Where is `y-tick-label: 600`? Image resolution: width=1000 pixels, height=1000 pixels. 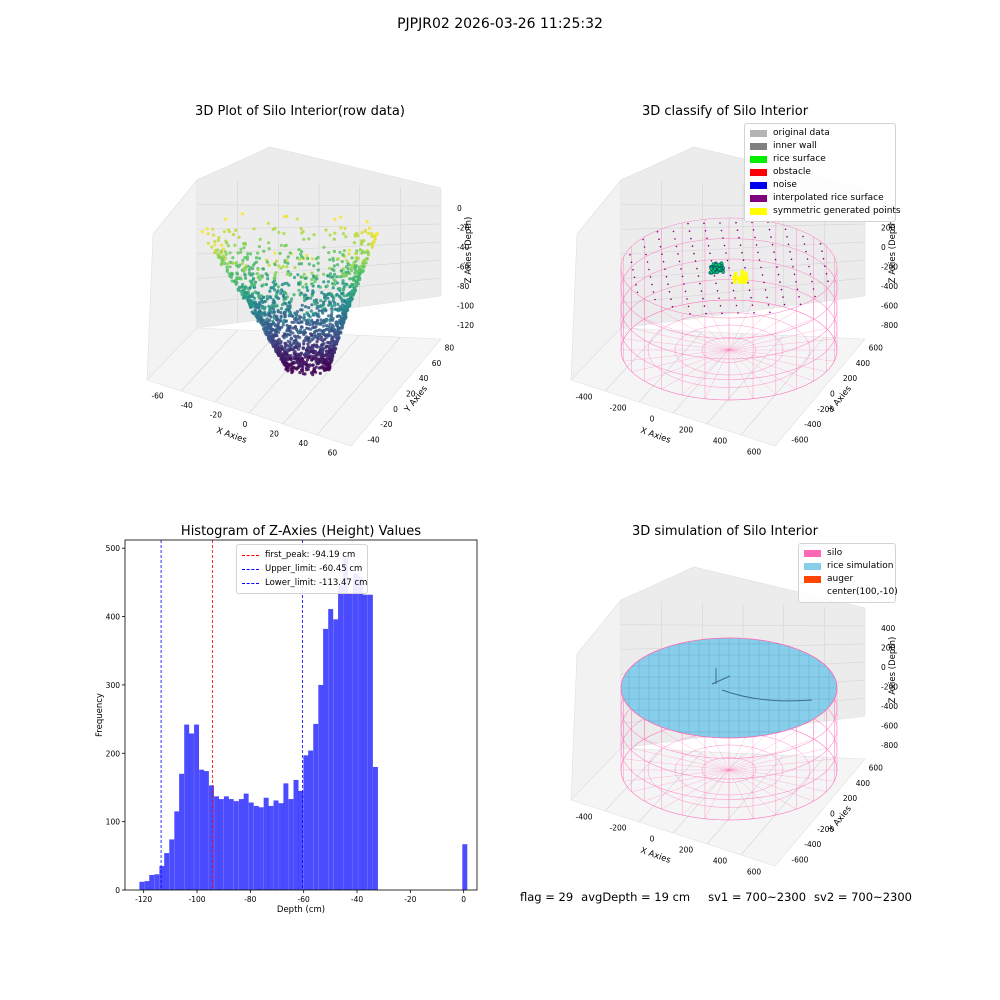
y-tick-label: 600 is located at coordinates (876, 348).